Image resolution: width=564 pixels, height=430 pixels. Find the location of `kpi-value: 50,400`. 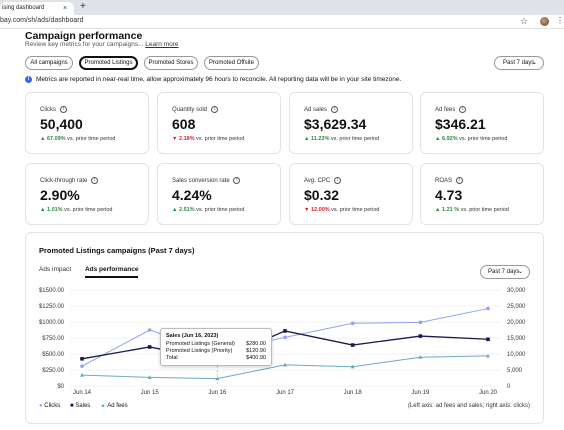

kpi-value: 50,400 is located at coordinates (61, 124).